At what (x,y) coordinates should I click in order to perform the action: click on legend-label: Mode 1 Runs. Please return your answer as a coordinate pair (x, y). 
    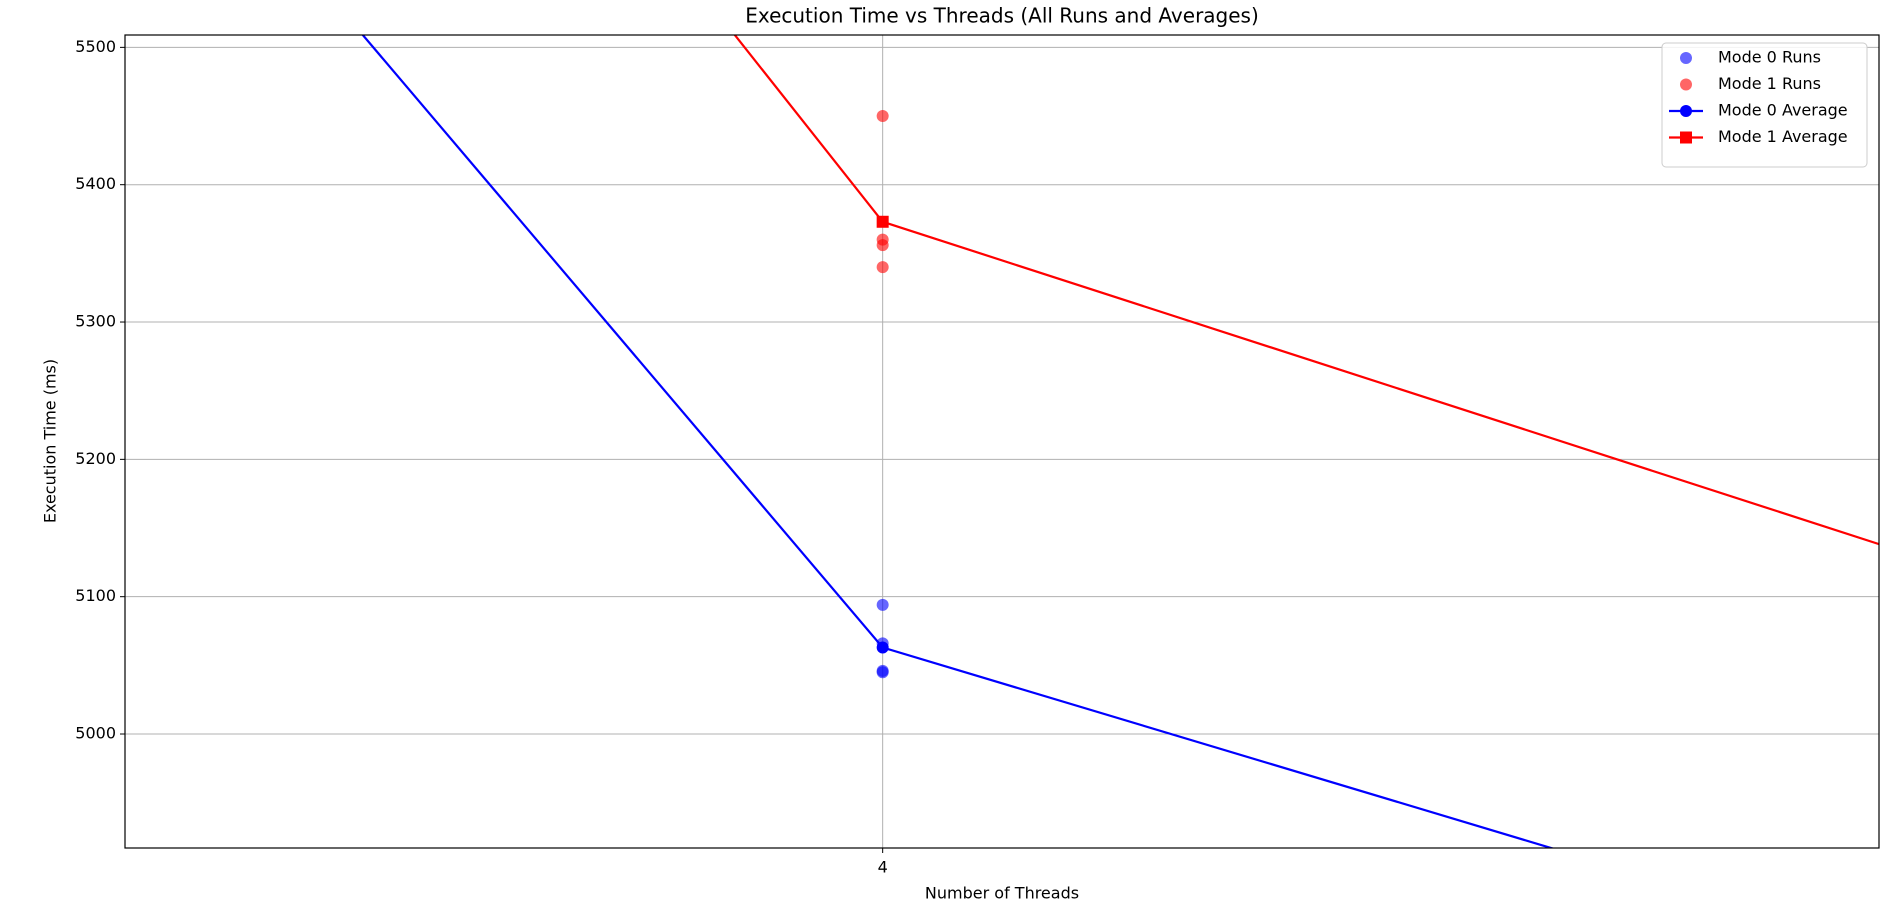
    Looking at the image, I should click on (1769, 83).